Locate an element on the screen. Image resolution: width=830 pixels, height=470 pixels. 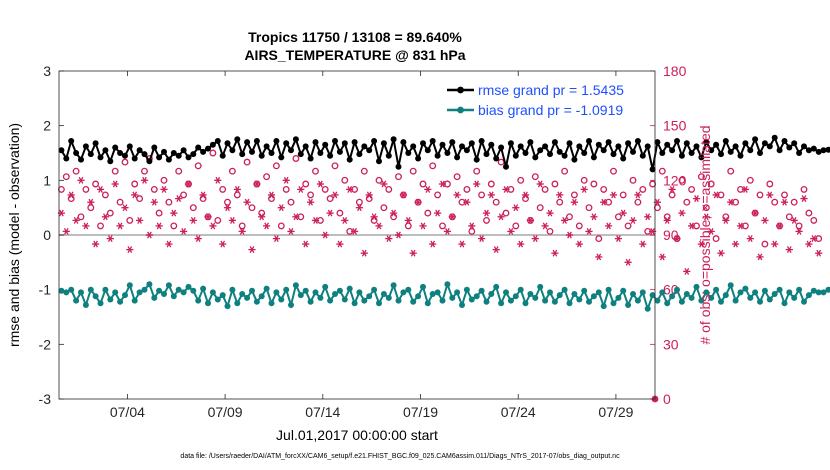
y-axis-label-left: rmse and bias (model - observation) is located at coordinates (14, 235).